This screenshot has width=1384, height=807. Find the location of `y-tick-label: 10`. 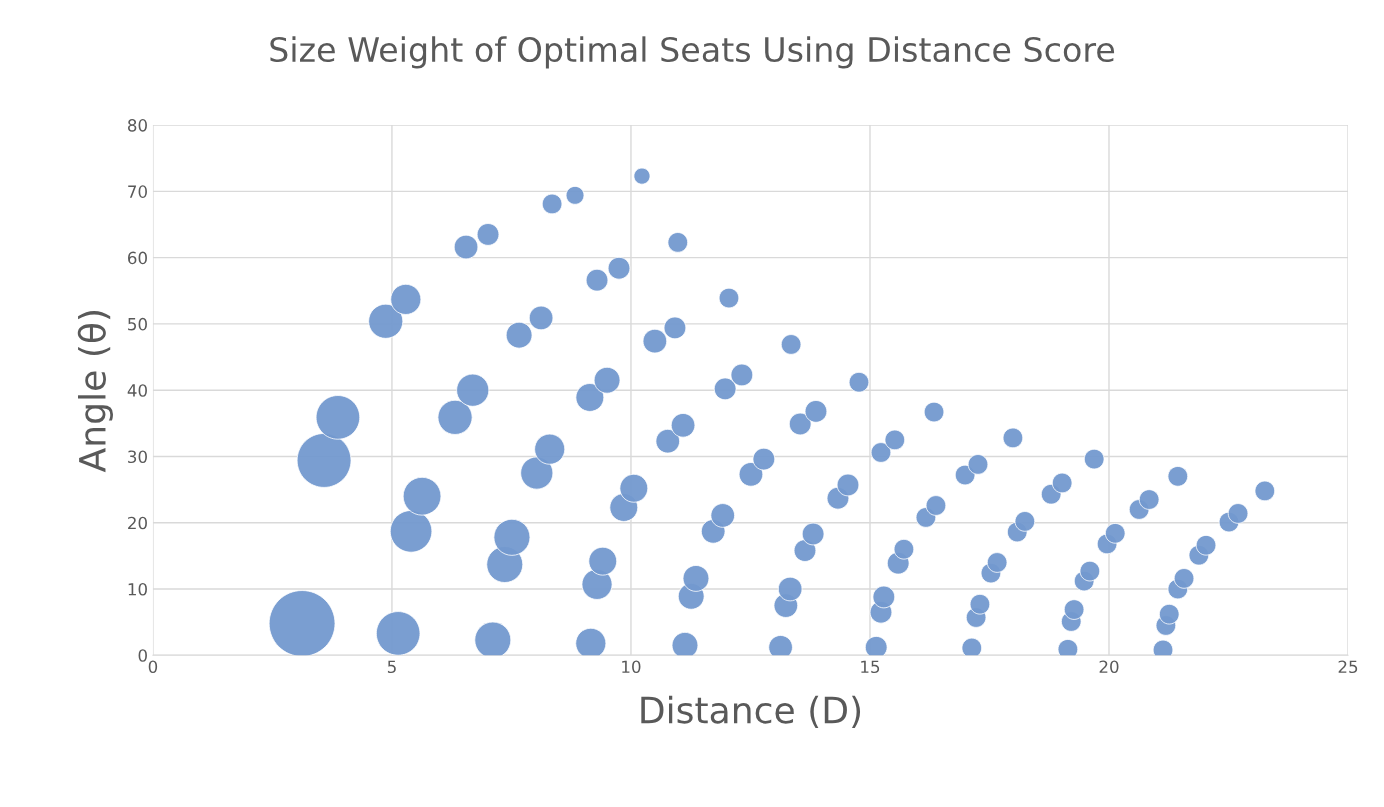

y-tick-label: 10 is located at coordinates (137, 589).